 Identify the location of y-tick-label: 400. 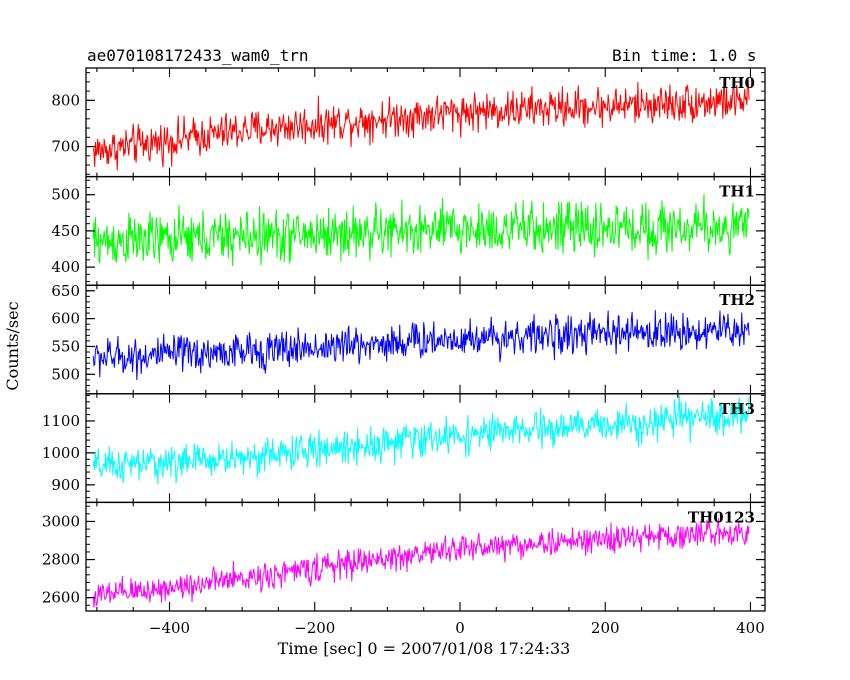
(65, 267).